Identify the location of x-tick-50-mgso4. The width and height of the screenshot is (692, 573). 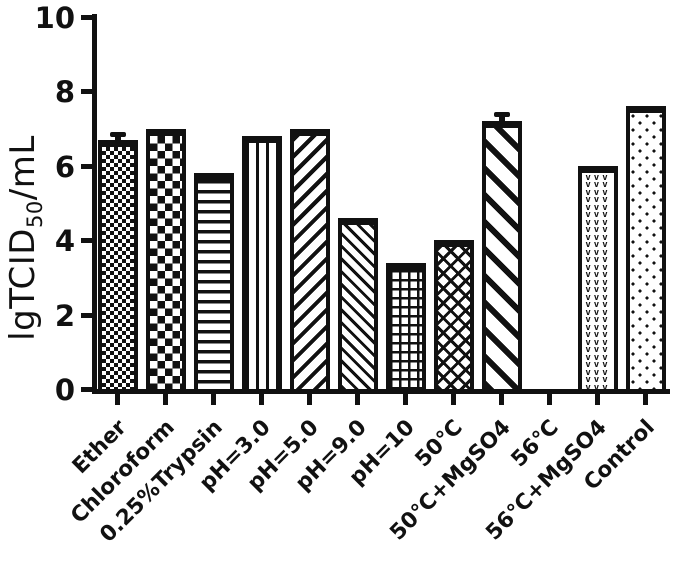
(501, 399).